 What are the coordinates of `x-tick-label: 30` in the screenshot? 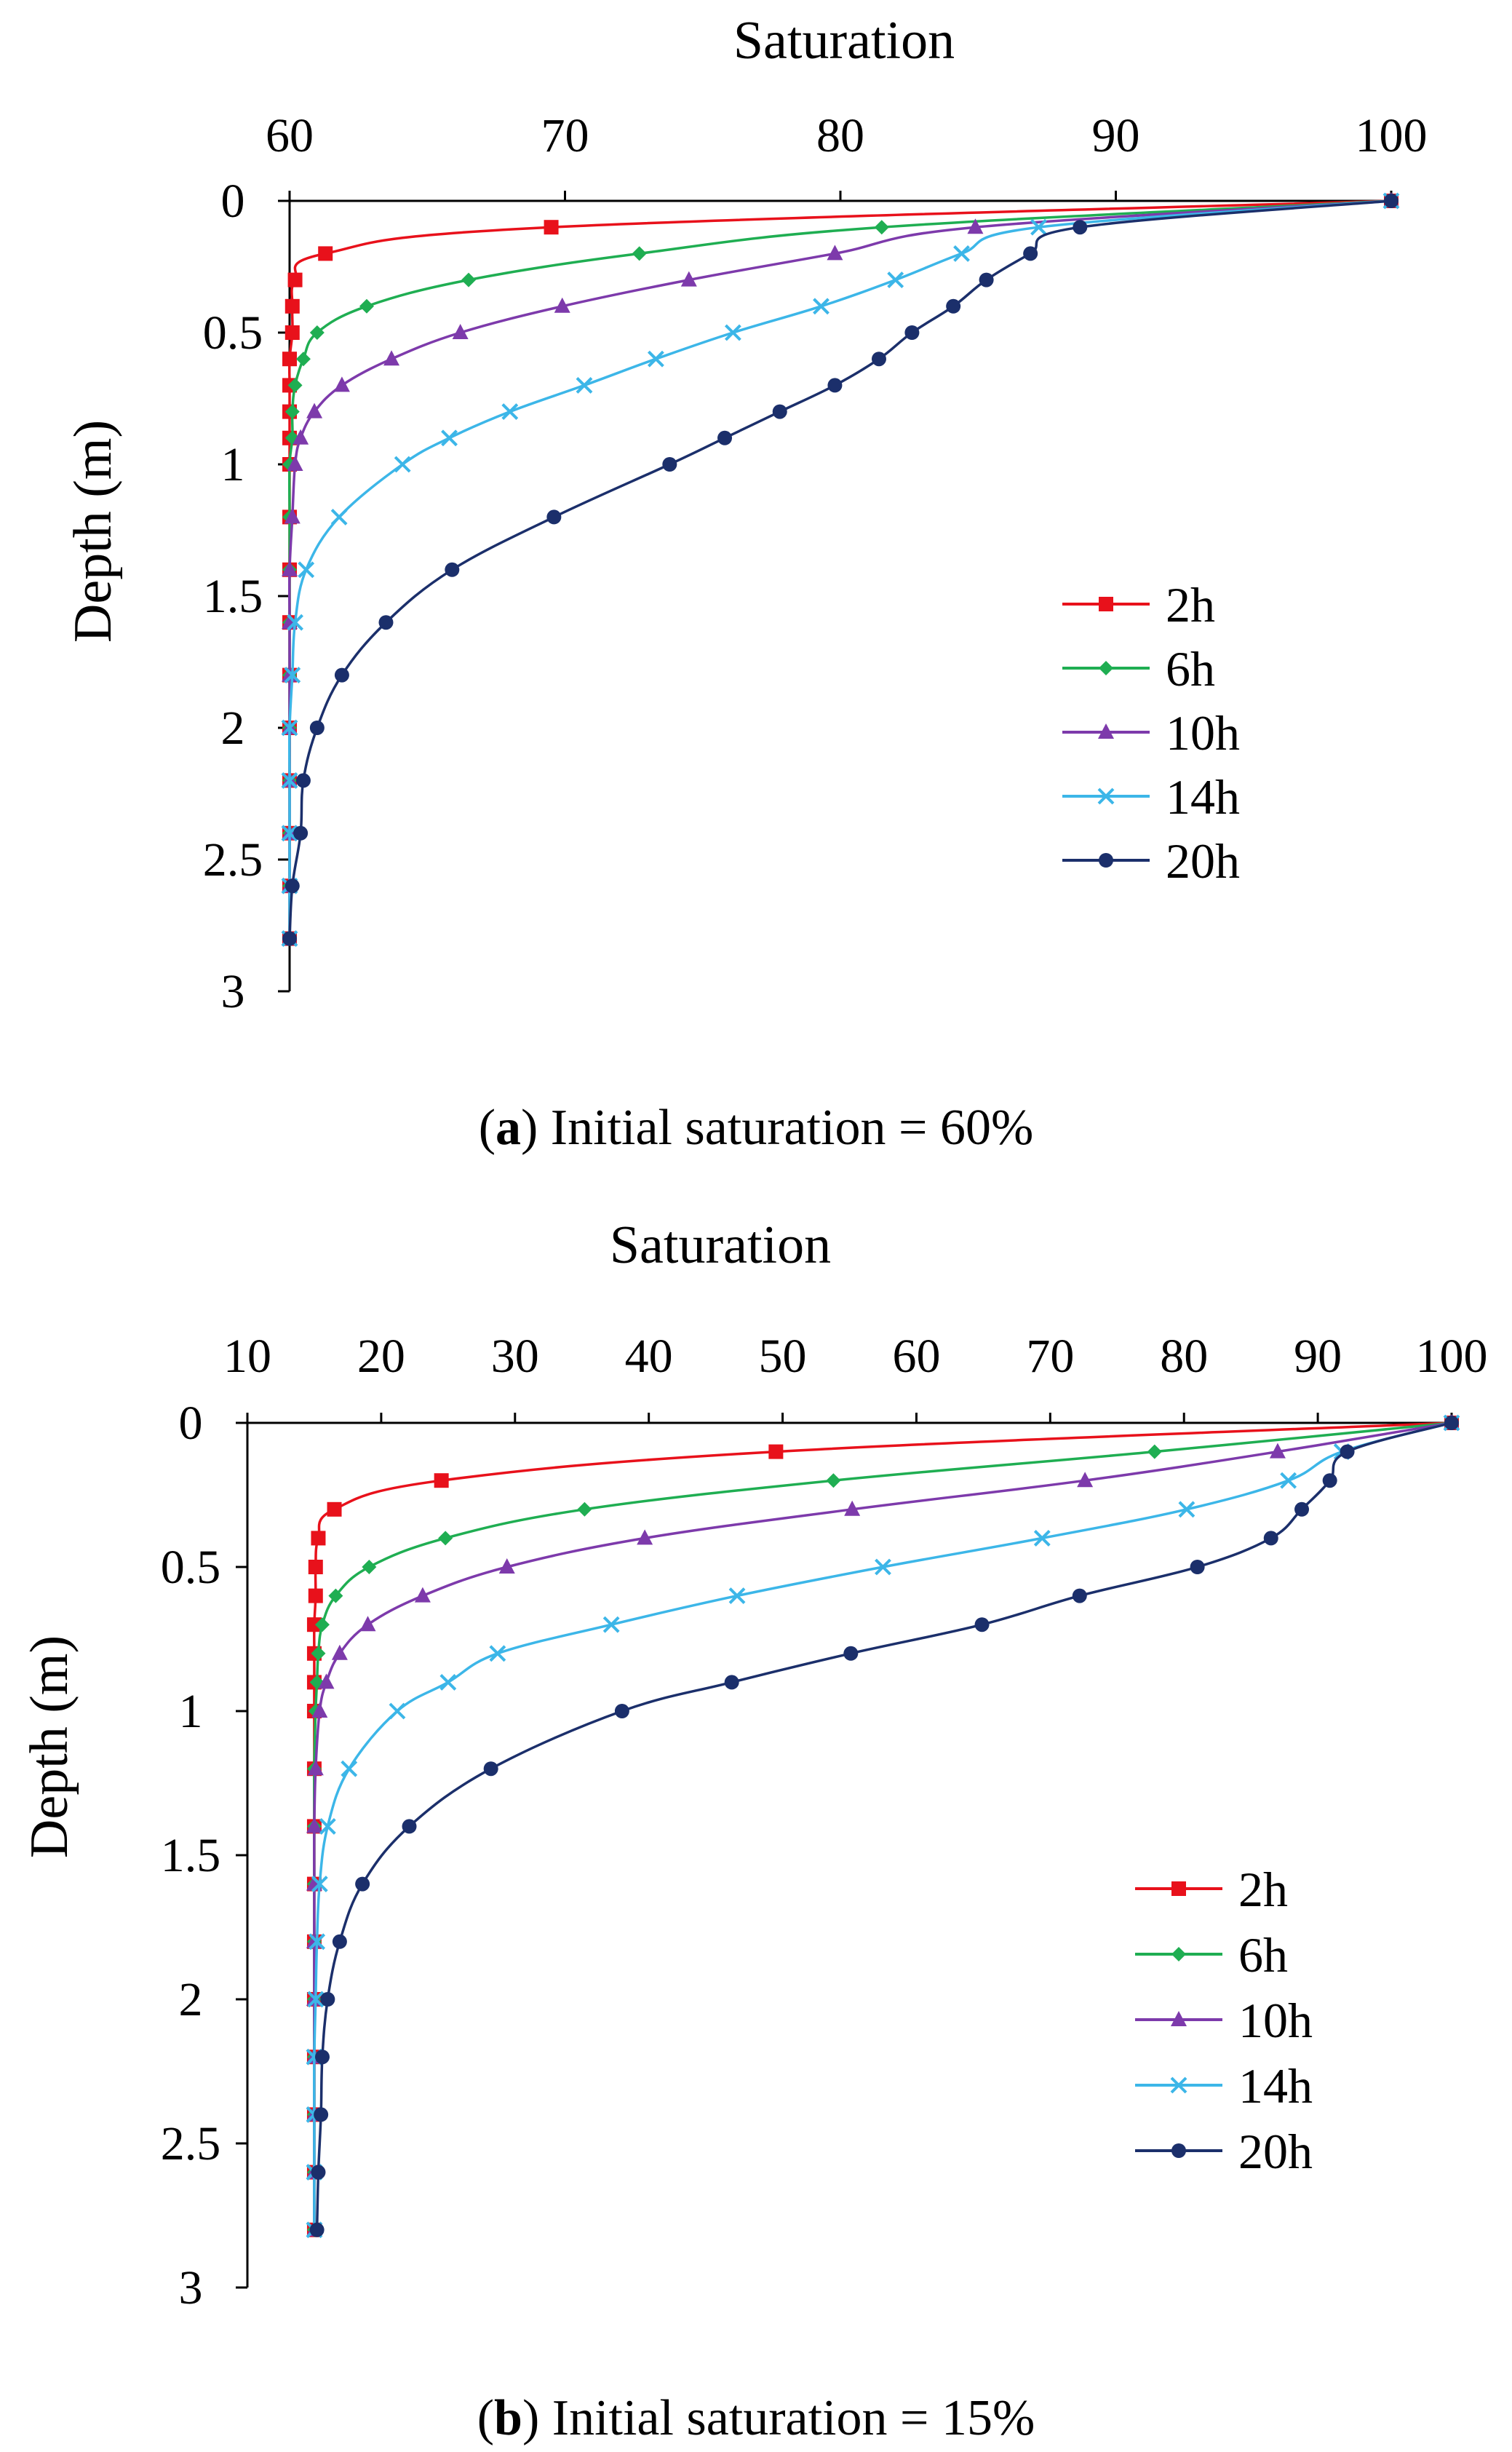 It's located at (515, 1356).